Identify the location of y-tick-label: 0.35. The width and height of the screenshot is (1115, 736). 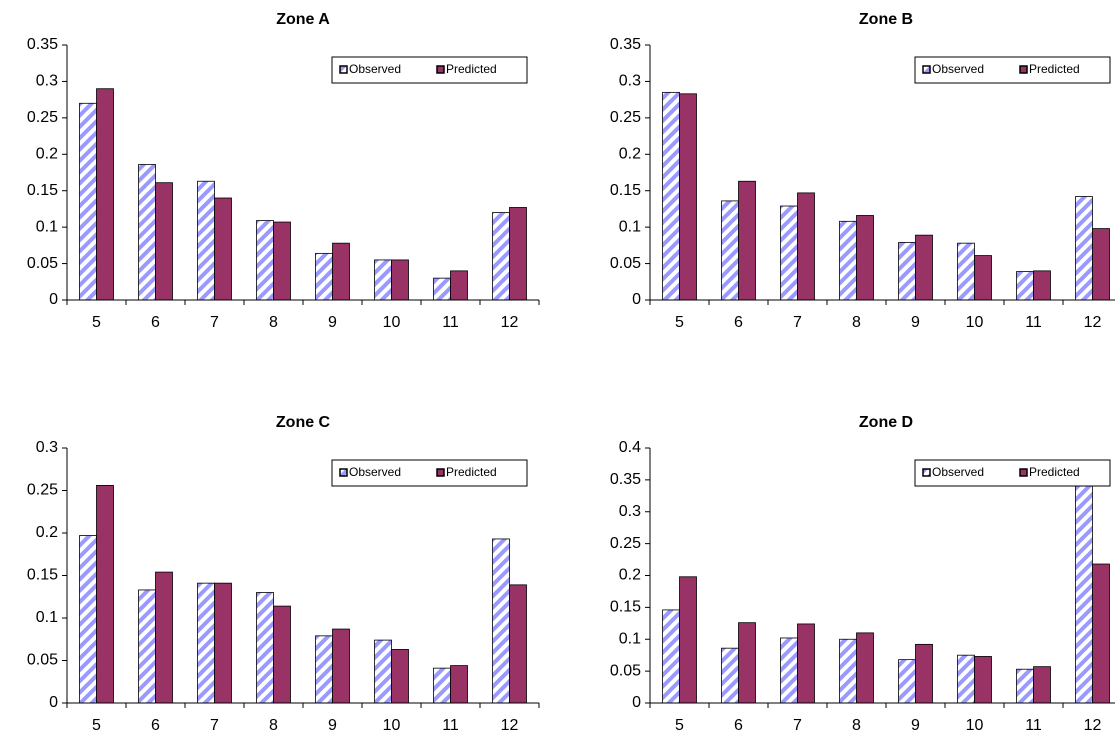
(42, 44).